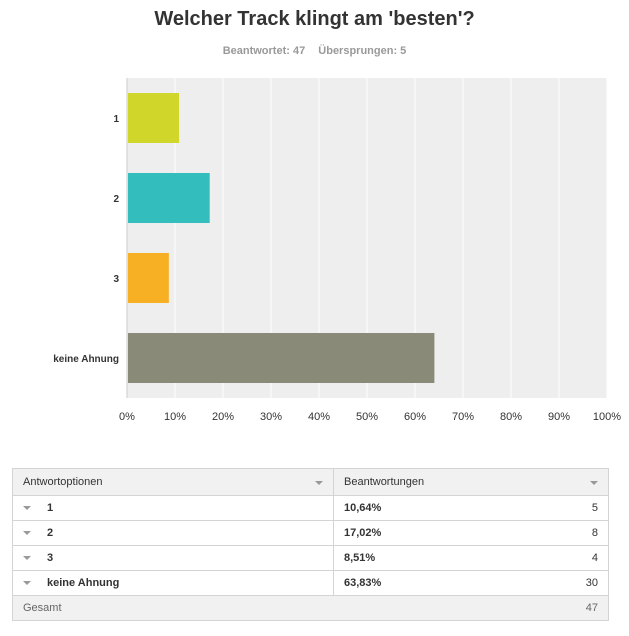  What do you see at coordinates (173, 558) in the screenshot?
I see `option-cell: 3` at bounding box center [173, 558].